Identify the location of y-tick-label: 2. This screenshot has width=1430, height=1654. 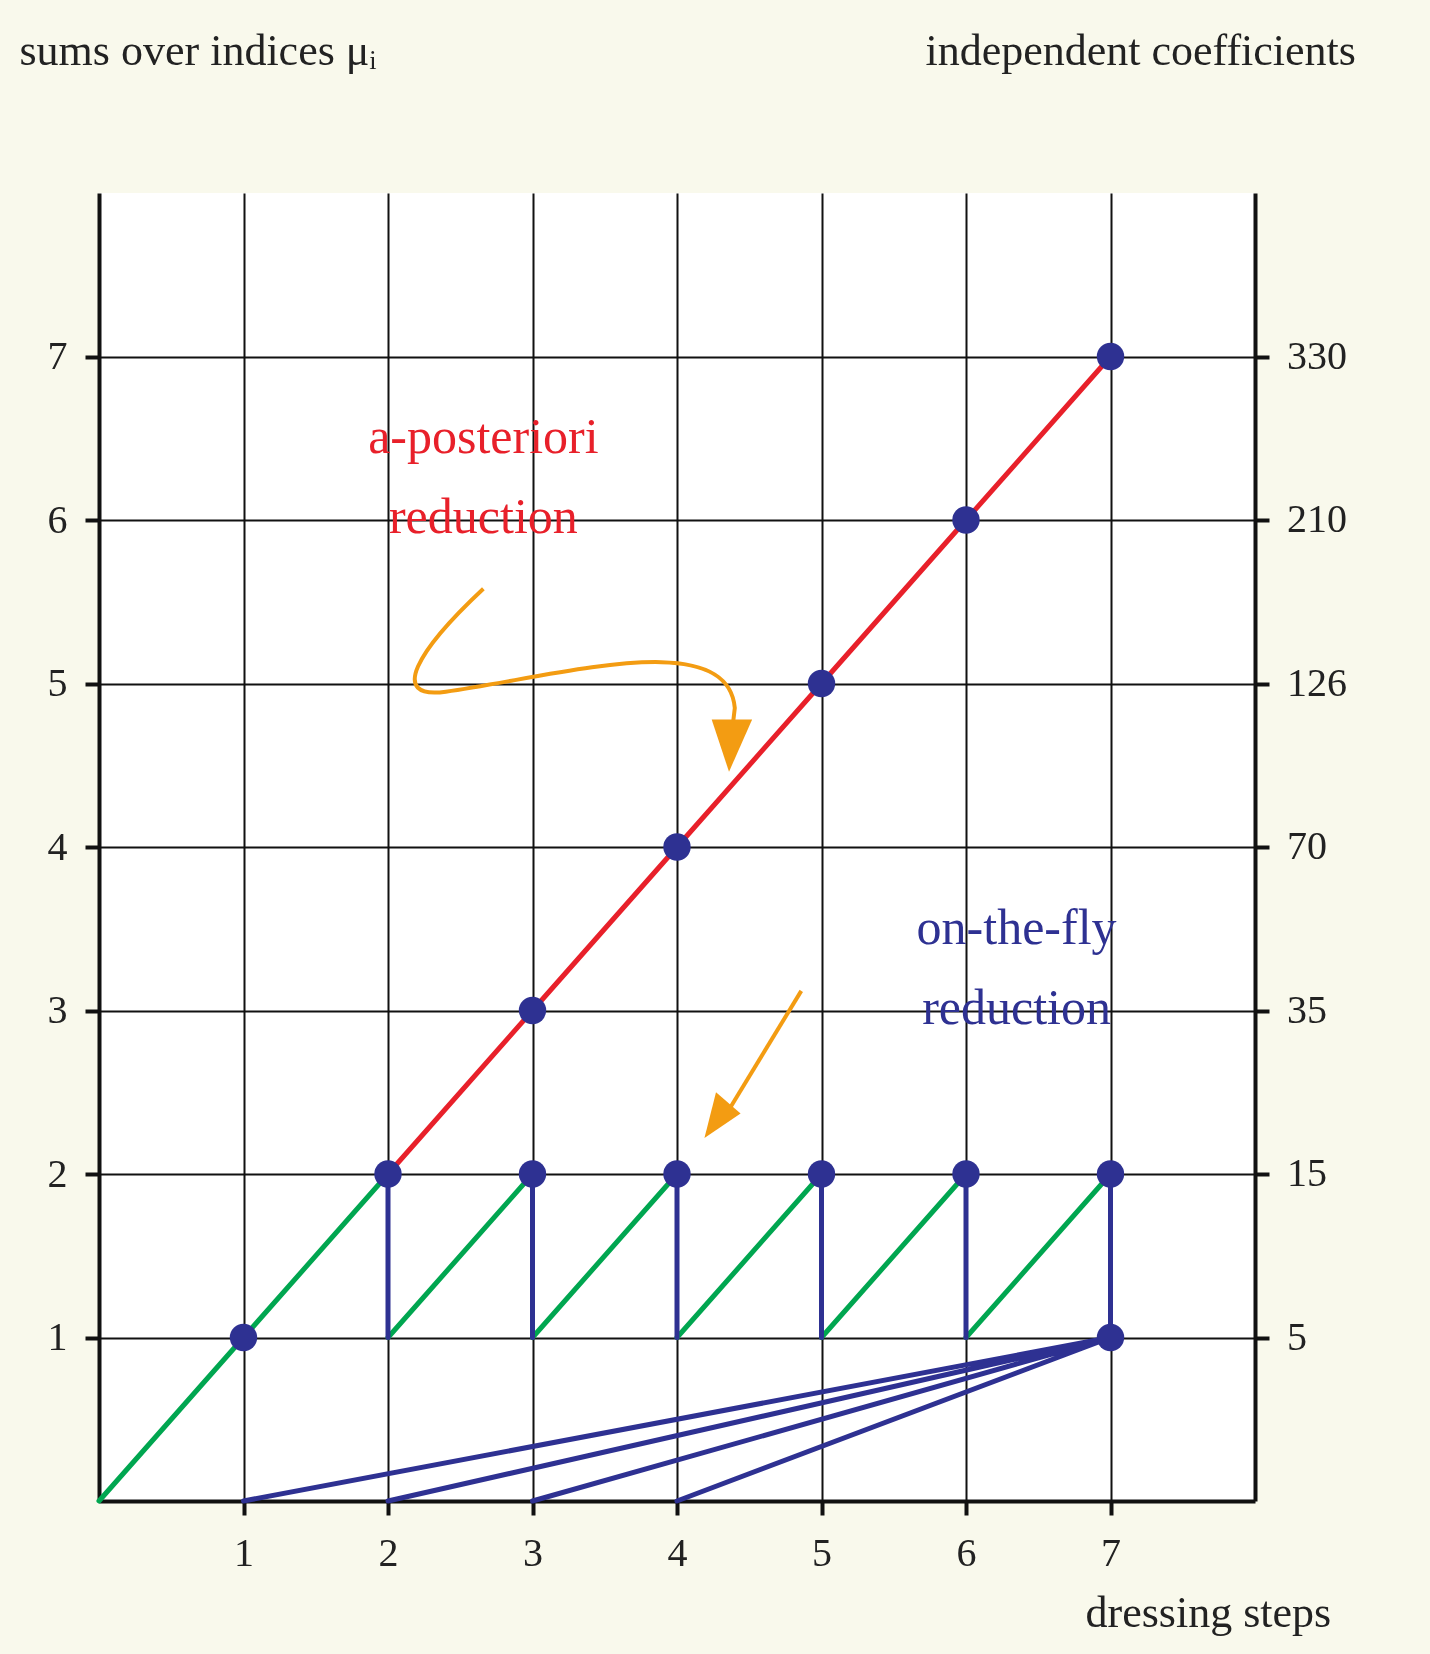
(57, 1173).